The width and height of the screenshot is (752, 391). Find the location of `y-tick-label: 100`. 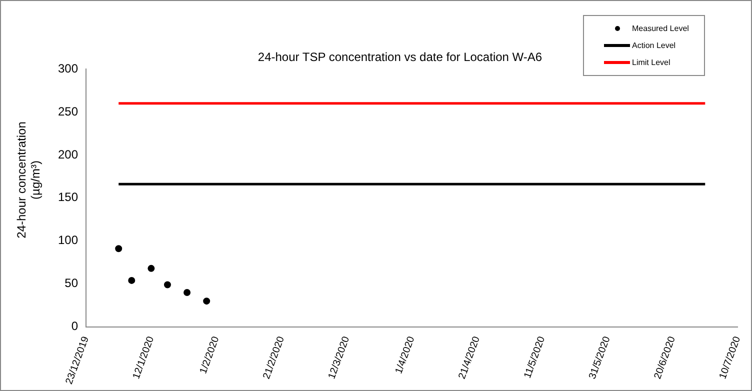

y-tick-label: 100 is located at coordinates (68, 240).